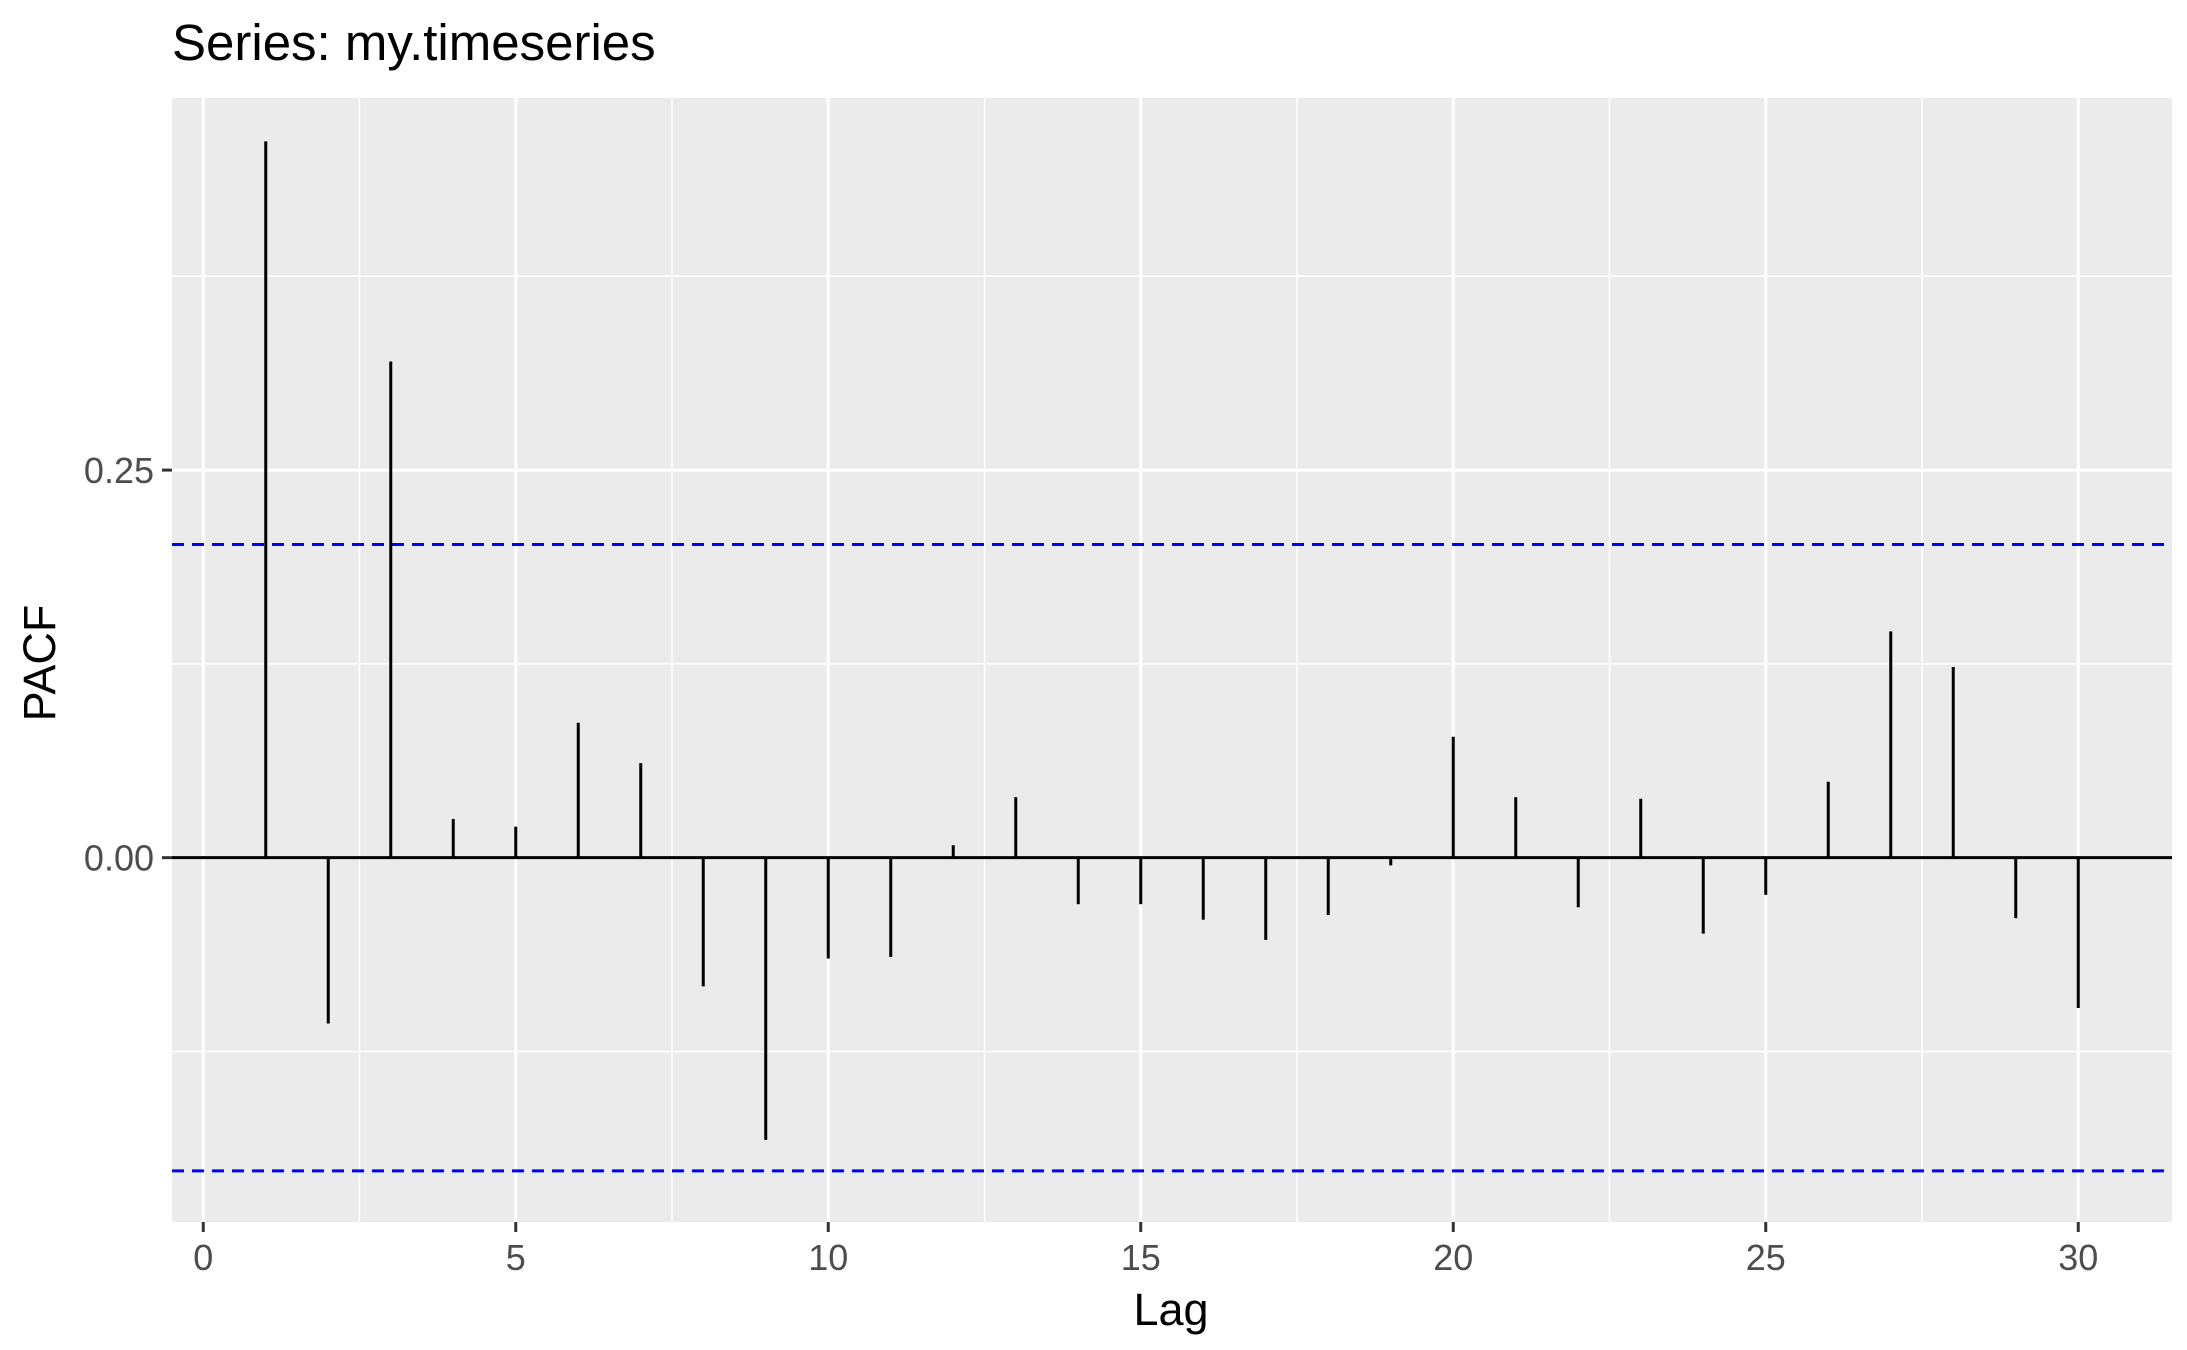  I want to click on x-tick-label: 0, so click(203, 1257).